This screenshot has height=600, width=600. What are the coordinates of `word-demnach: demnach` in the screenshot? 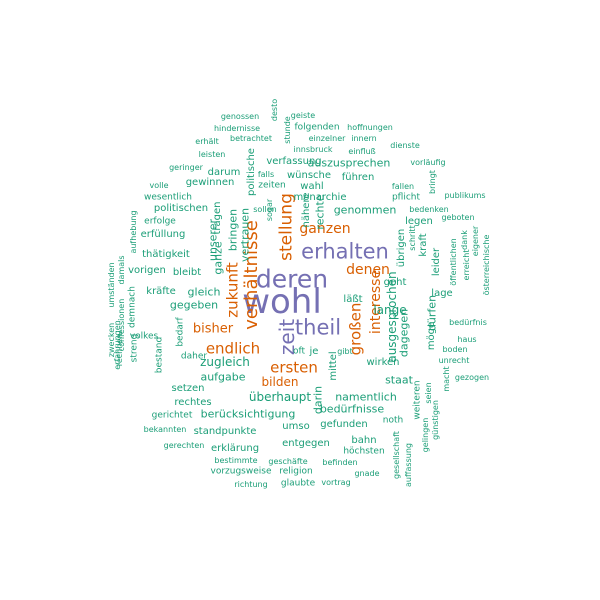 It's located at (132, 307).